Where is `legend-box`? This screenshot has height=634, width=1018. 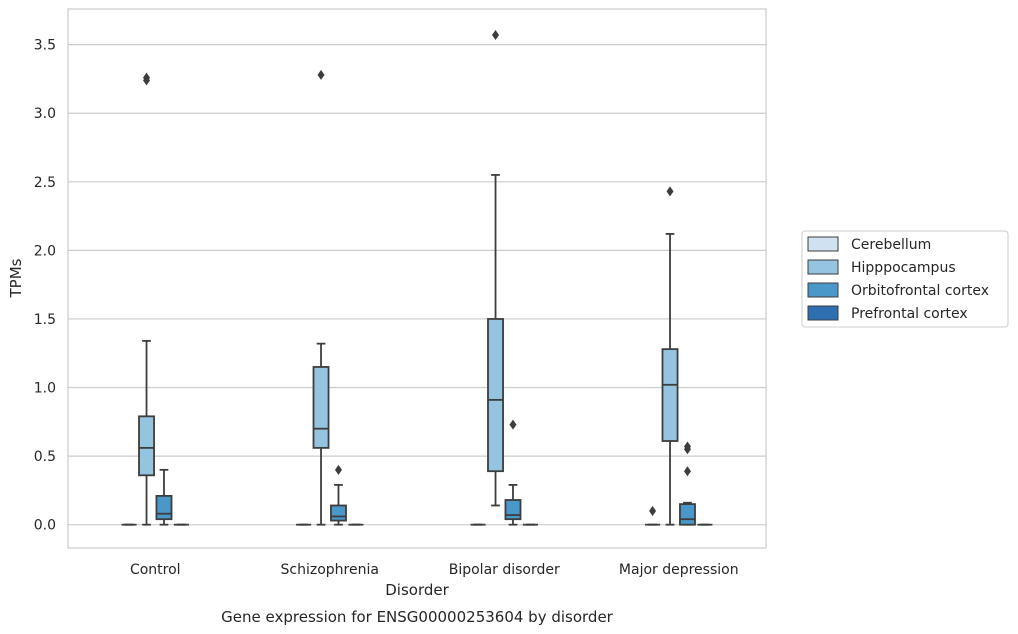
legend-box is located at coordinates (905, 279).